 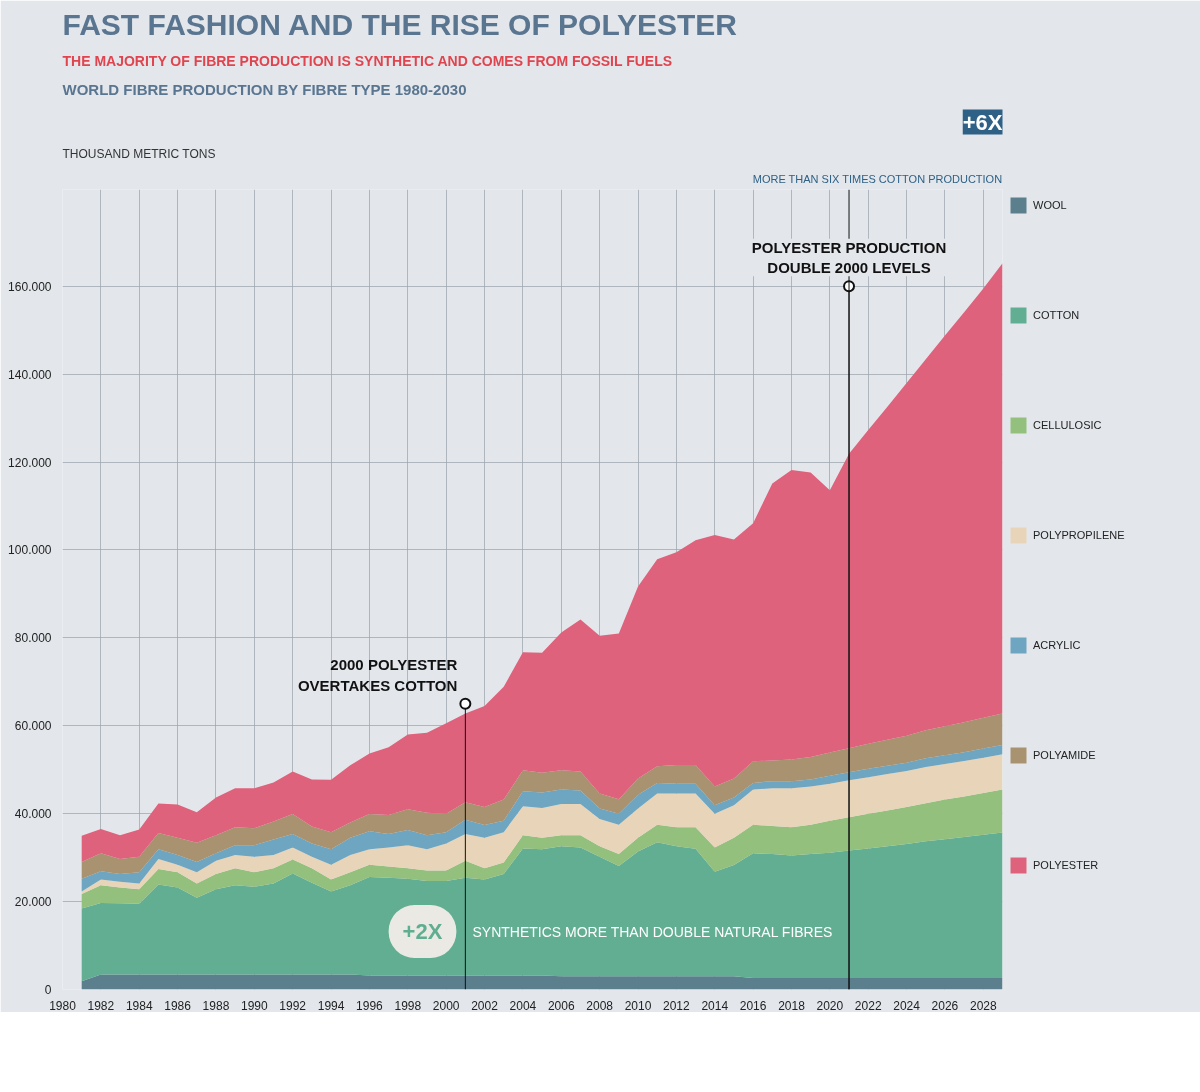 What do you see at coordinates (945, 1005) in the screenshot?
I see `x-tick-label: 2026` at bounding box center [945, 1005].